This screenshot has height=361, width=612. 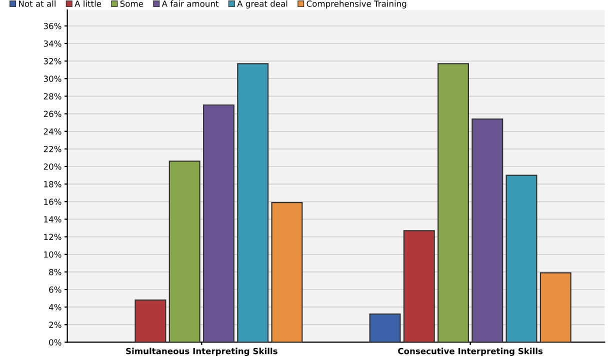 I want to click on legend-label: A fair amount, so click(x=190, y=3).